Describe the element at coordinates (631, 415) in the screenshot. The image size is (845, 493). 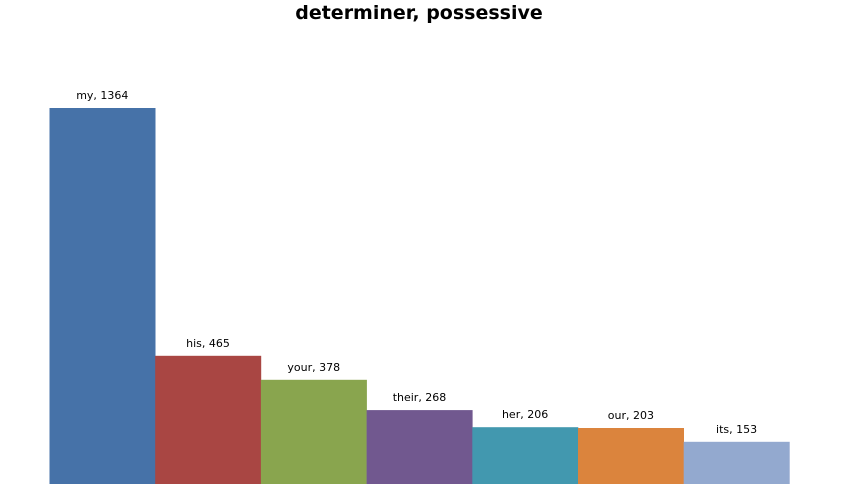
I see `data-label-our: our, 203` at that location.